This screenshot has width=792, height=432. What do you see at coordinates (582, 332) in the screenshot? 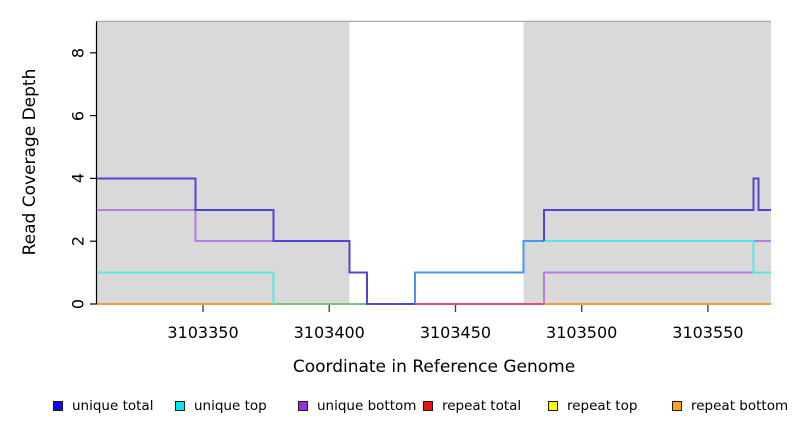
I see `x-tick-label-3103500: 3103500` at bounding box center [582, 332].